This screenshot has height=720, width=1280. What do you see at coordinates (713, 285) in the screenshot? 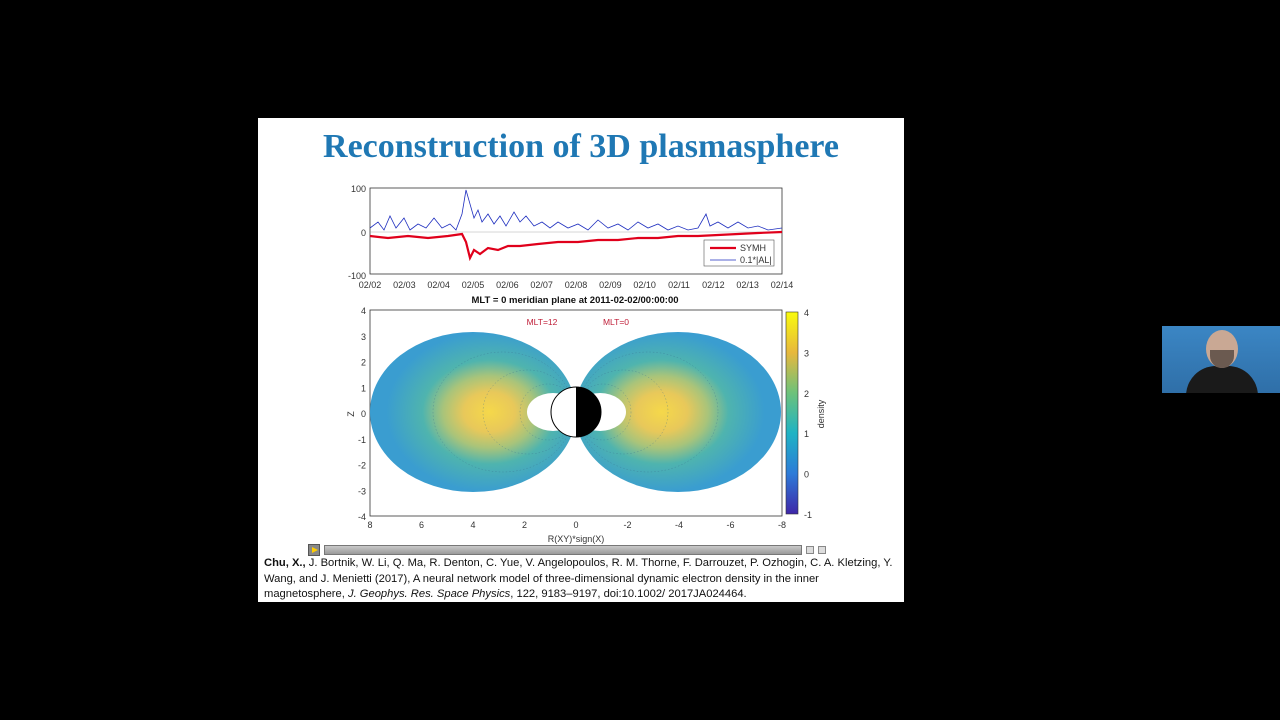
I see `tick-label: 02/12` at bounding box center [713, 285].